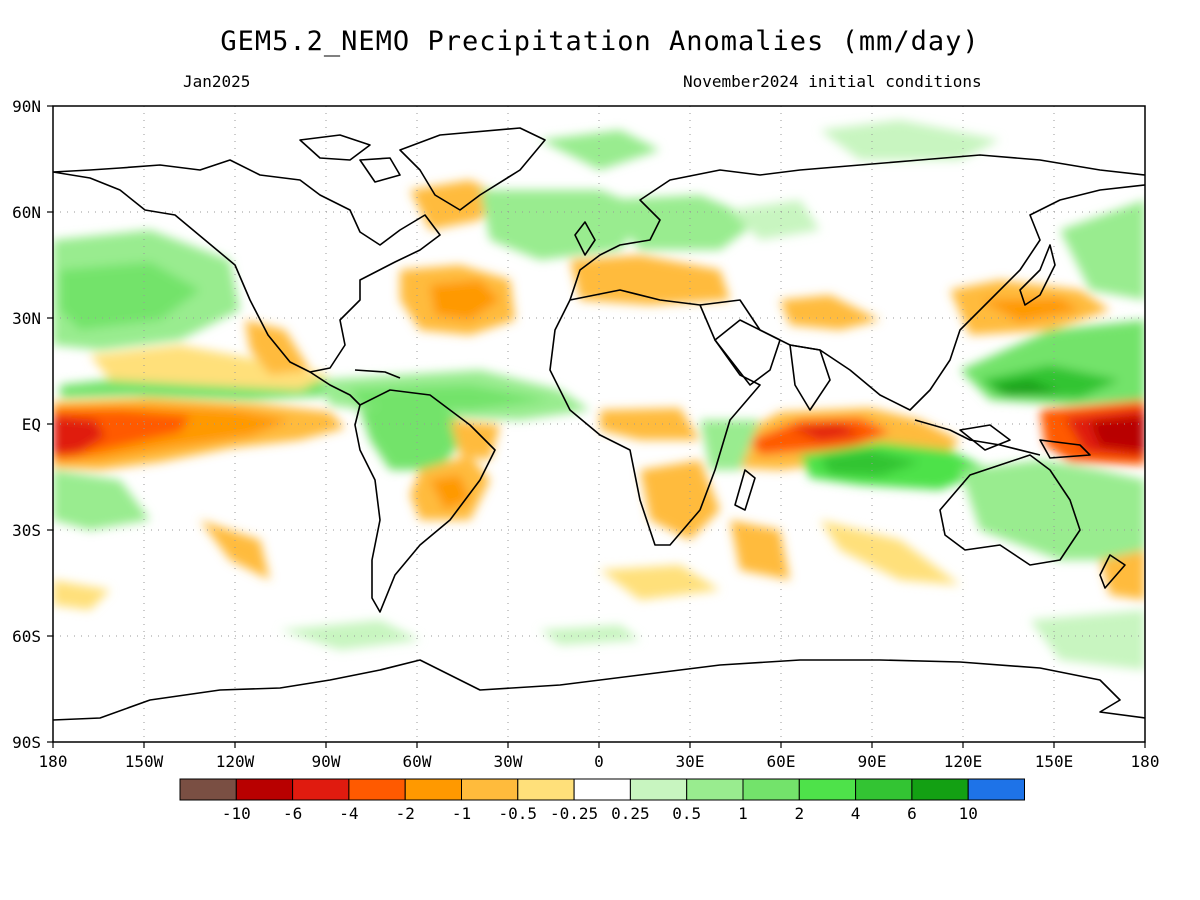  What do you see at coordinates (799, 813) in the screenshot?
I see `colorbar-label: 2` at bounding box center [799, 813].